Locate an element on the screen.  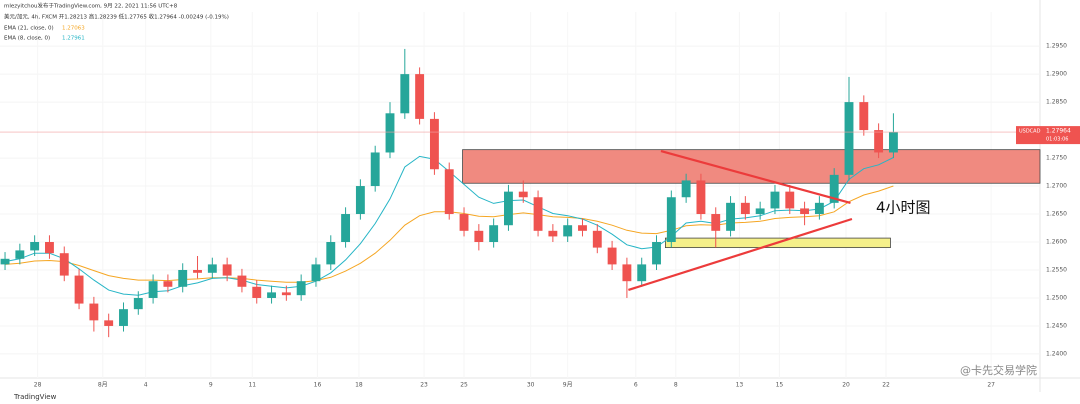
y-tick-label: 1.2950 is located at coordinates (1056, 46).